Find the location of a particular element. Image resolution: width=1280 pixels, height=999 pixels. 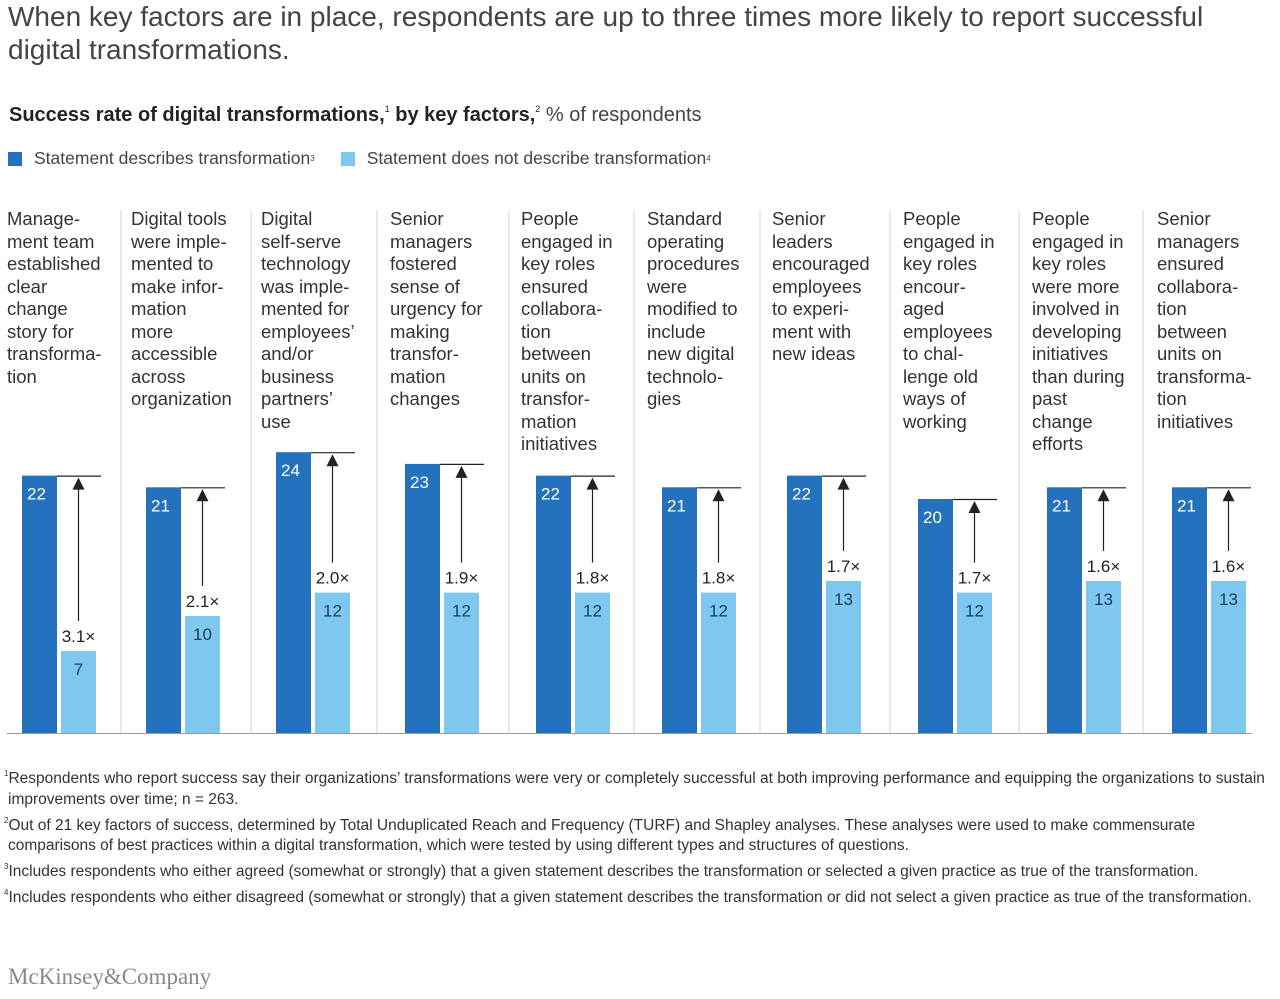

category-label-line: past is located at coordinates (1049, 398).